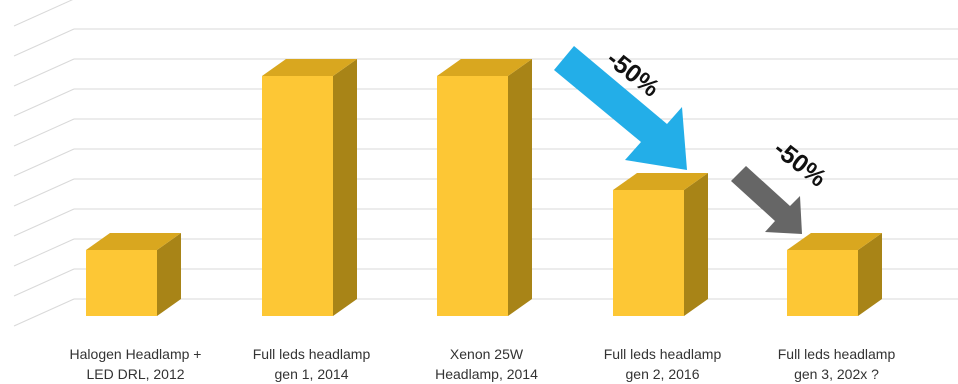  Describe the element at coordinates (135, 364) in the screenshot. I see `category-label: Halogen Headlamp + LED DRL, 2012` at that location.